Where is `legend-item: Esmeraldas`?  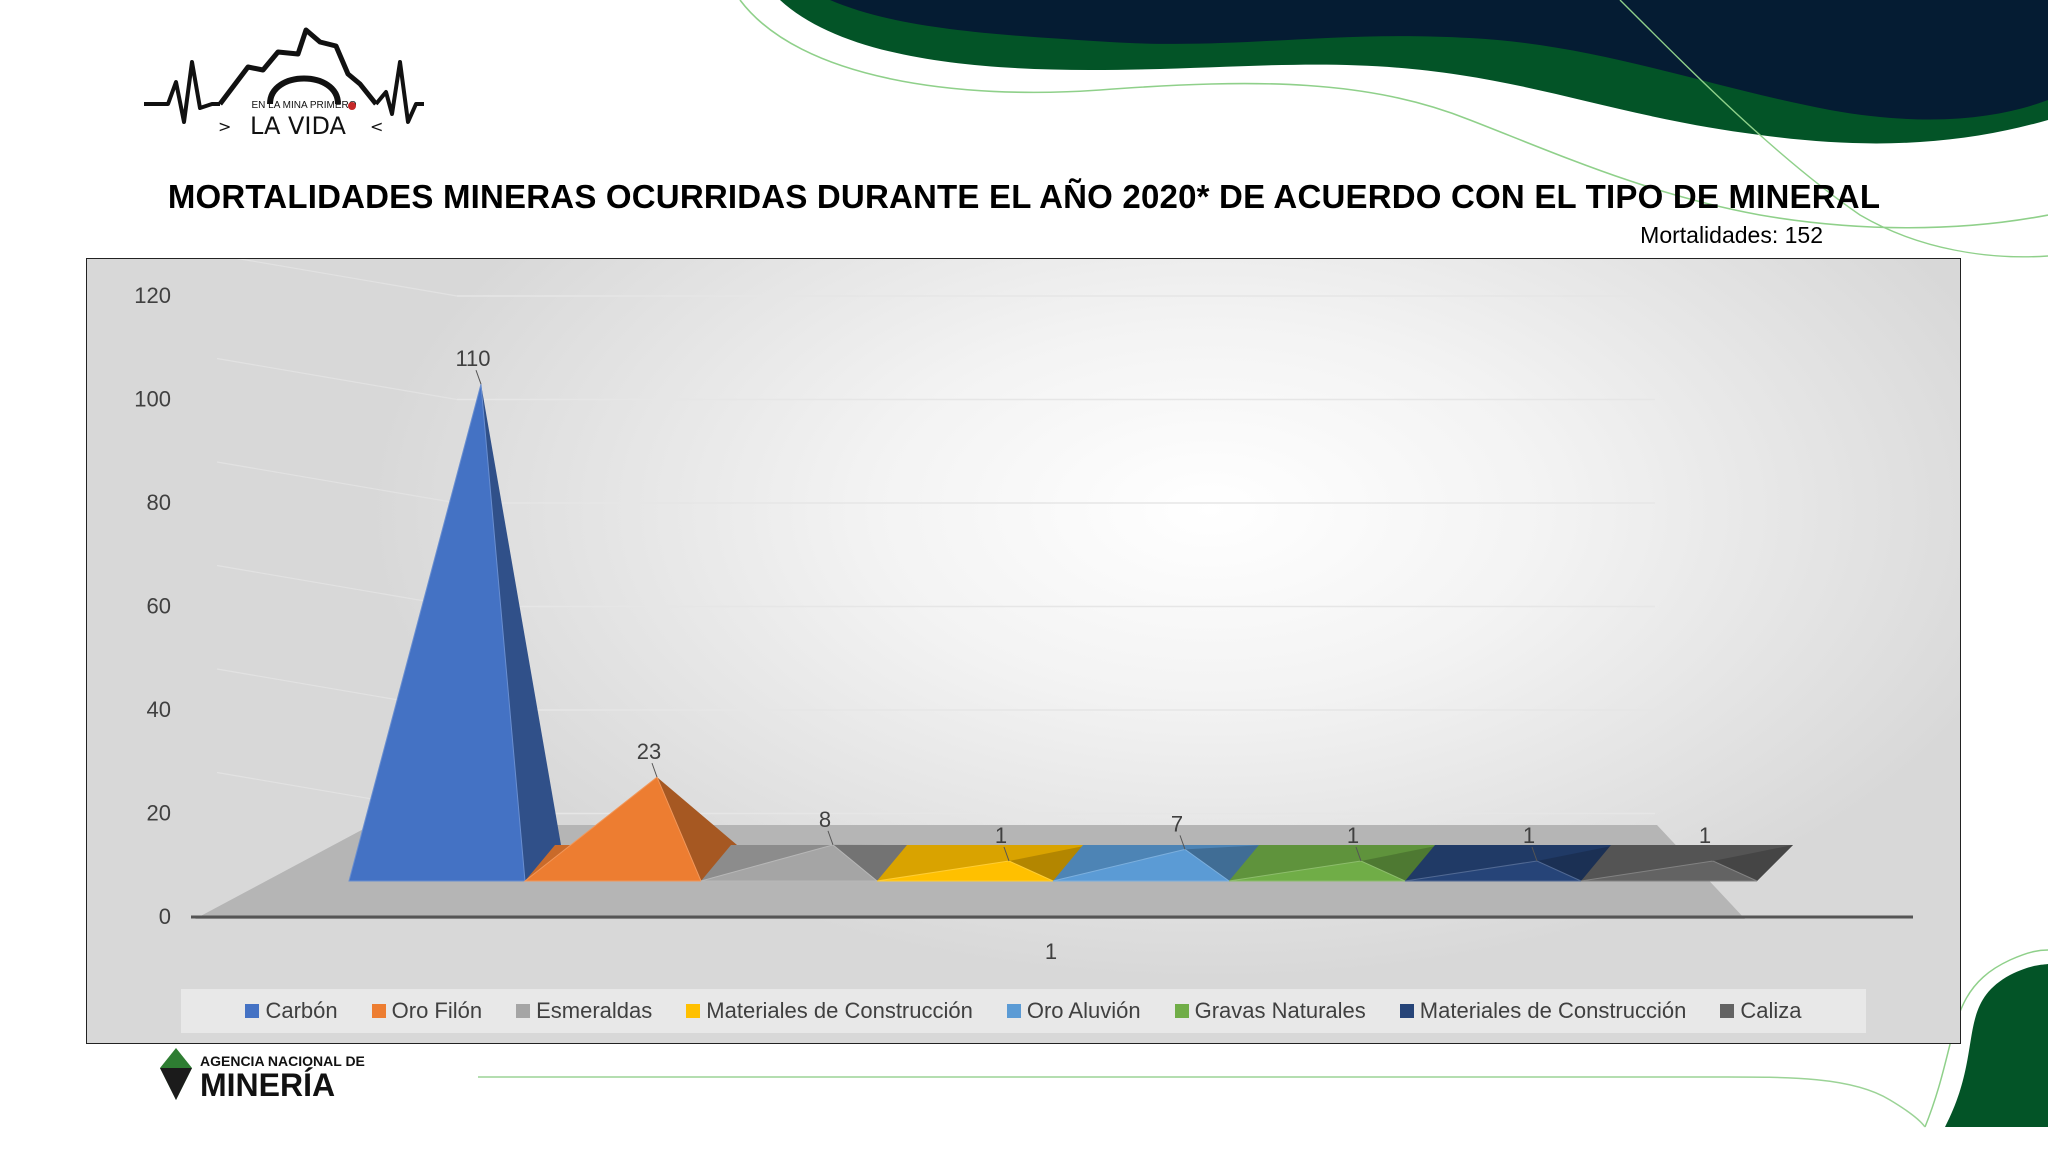
legend-item: Esmeraldas is located at coordinates (584, 1011).